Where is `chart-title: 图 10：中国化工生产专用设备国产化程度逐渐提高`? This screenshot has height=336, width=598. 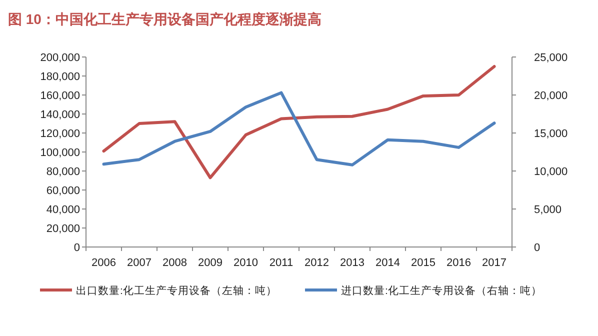 chart-title: 图 10：中国化工生产专用设备国产化程度逐渐提高 is located at coordinates (165, 19).